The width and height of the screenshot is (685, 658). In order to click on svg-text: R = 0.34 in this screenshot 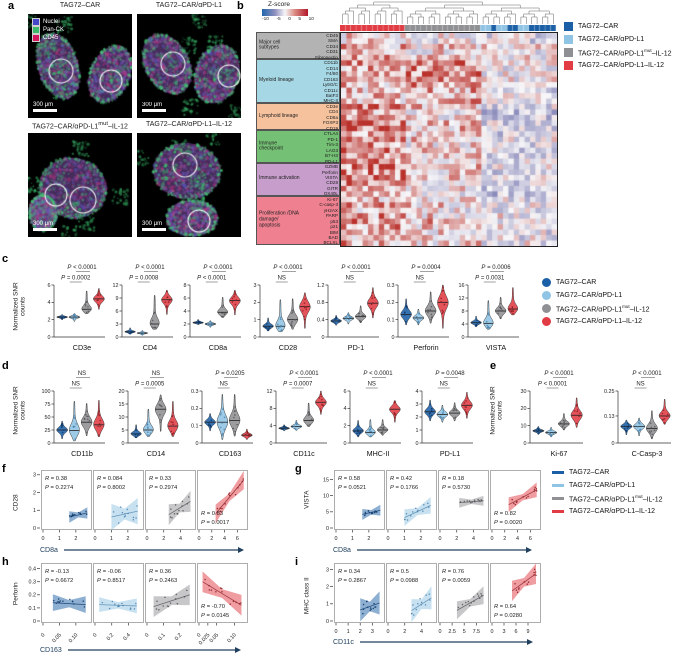, I will do `click(349, 572)`.